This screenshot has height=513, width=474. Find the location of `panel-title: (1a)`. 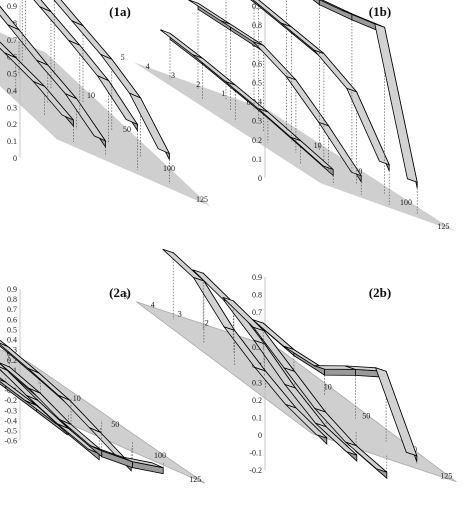

panel-title: (1a) is located at coordinates (120, 11).